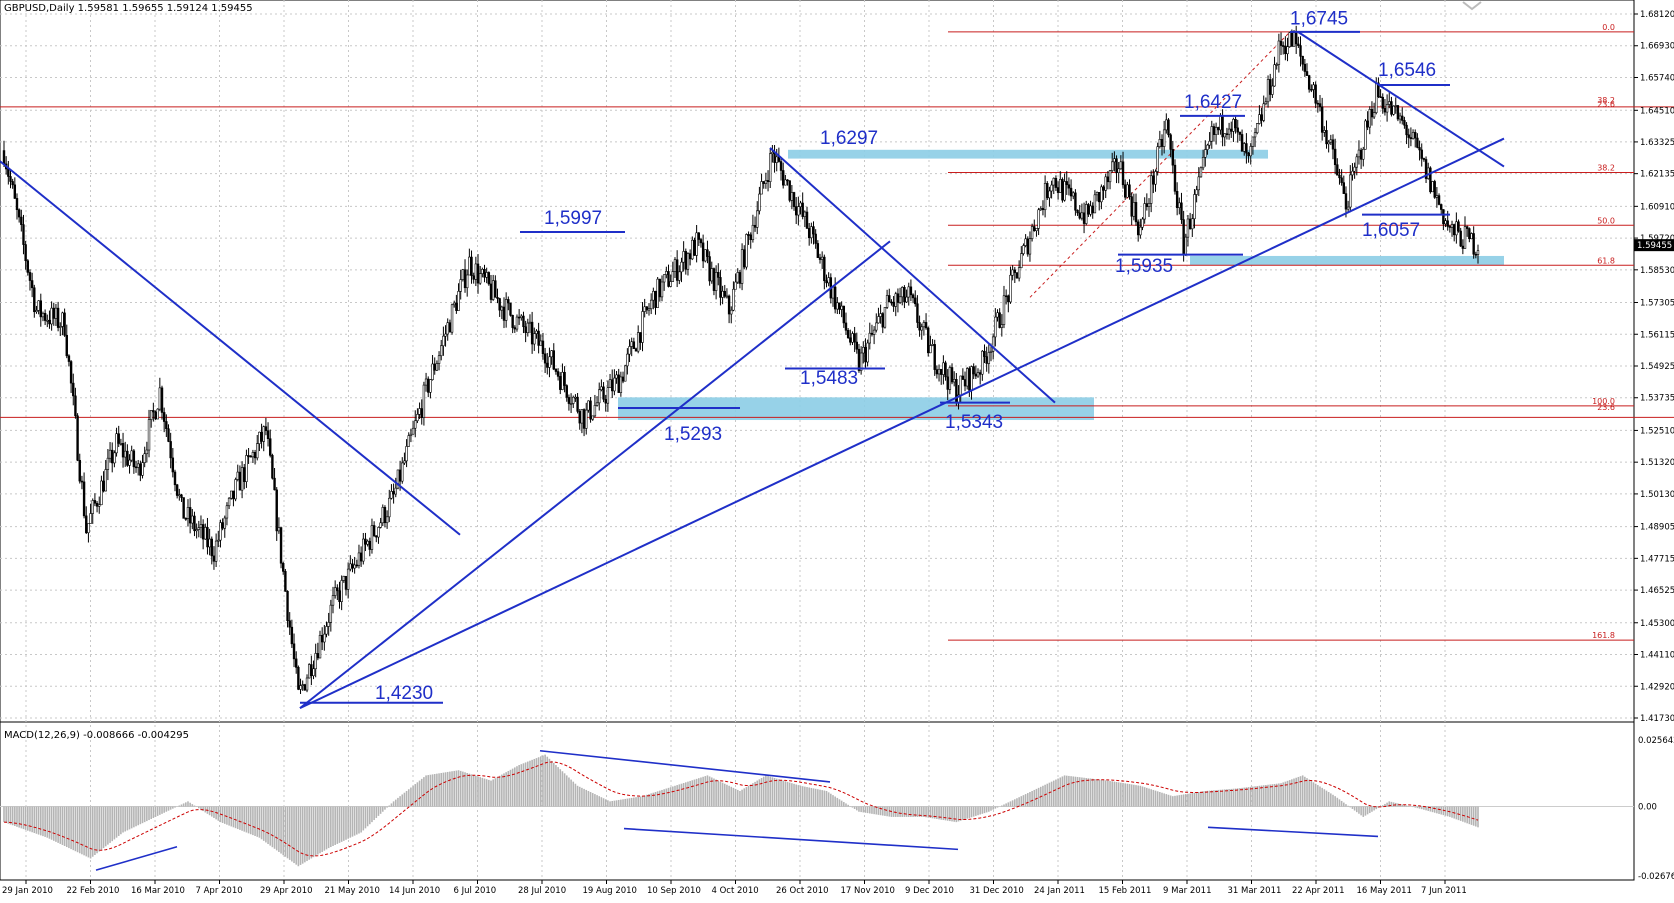 This screenshot has width=1674, height=903. I want to click on time-tick-label: 29 Jan 2010, so click(27, 891).